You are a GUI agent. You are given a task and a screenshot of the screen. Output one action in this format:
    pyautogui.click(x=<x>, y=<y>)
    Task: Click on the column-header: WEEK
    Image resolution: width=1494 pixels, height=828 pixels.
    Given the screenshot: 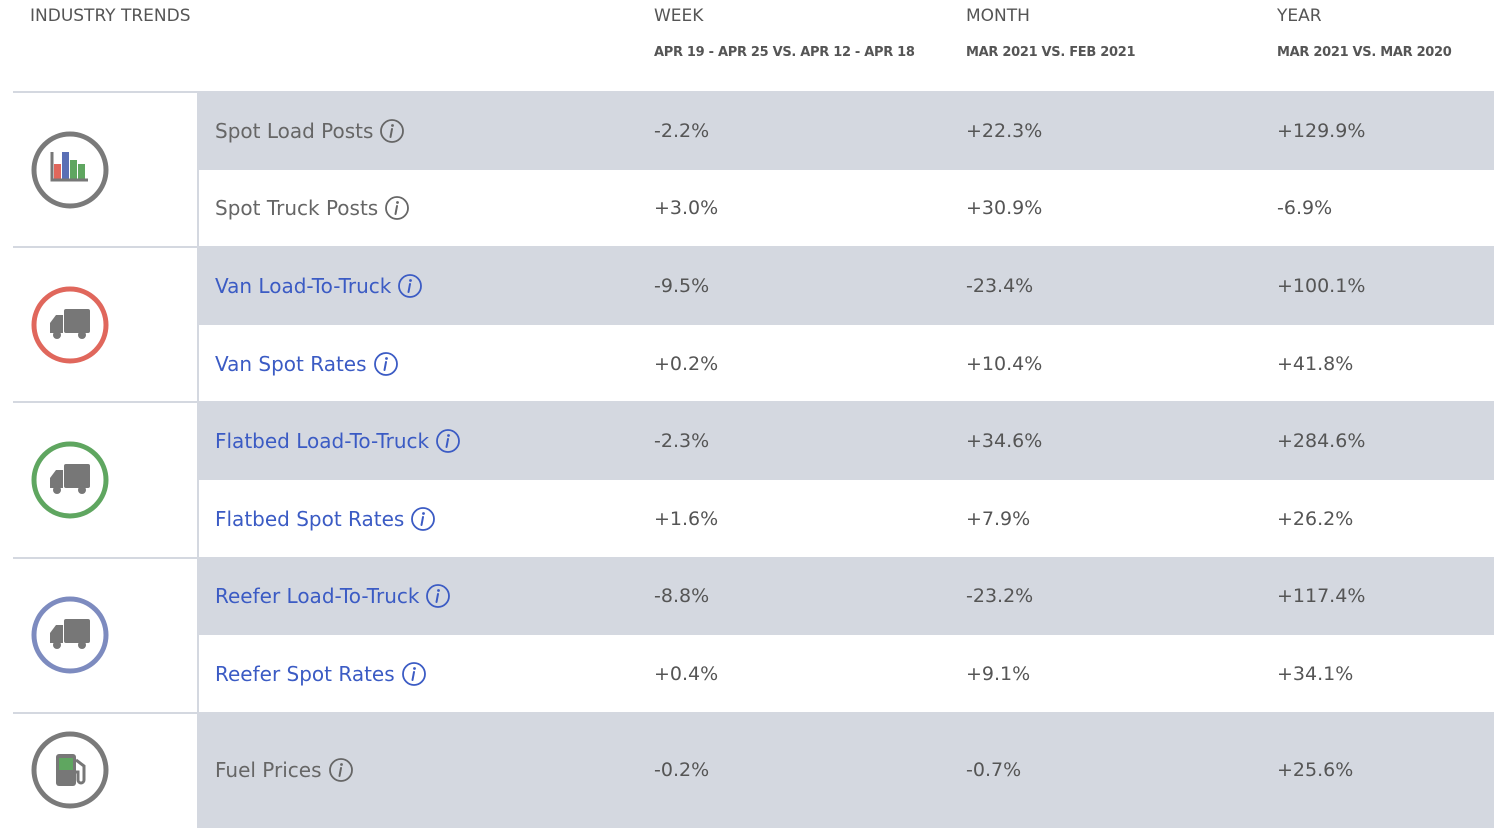 What is the action you would take?
    pyautogui.click(x=679, y=16)
    